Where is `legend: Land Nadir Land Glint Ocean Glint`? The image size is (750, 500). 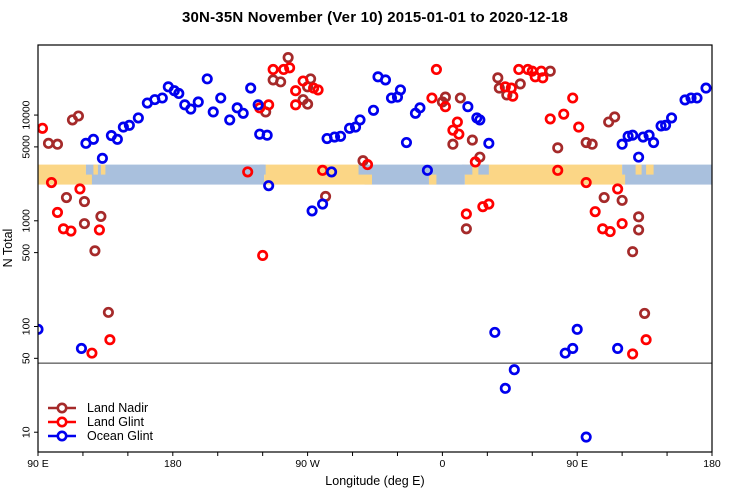
legend: Land Nadir Land Glint Ocean Glint is located at coordinates (100, 422).